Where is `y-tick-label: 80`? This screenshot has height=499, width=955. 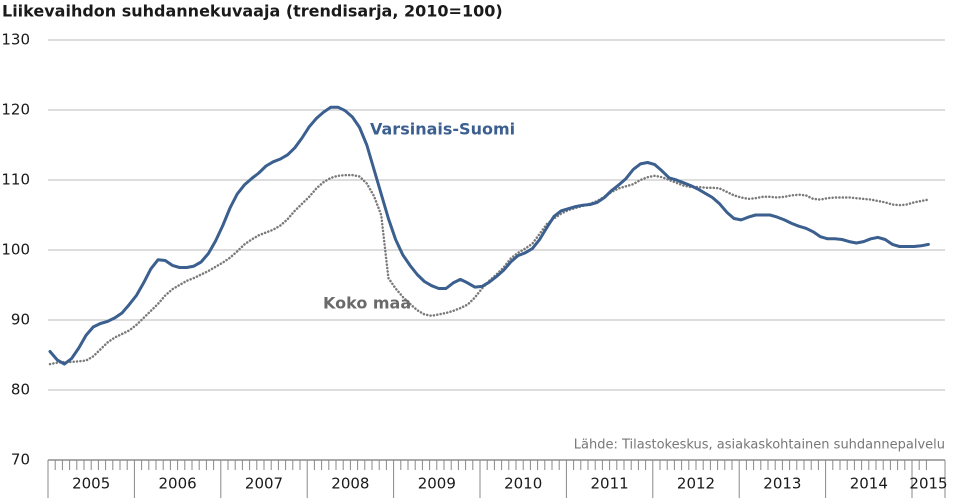
y-tick-label: 80 is located at coordinates (20, 390).